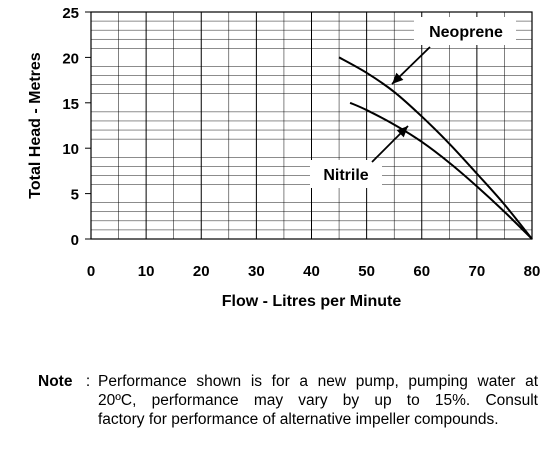 Image resolution: width=550 pixels, height=457 pixels. What do you see at coordinates (55, 381) in the screenshot?
I see `note-label: Note` at bounding box center [55, 381].